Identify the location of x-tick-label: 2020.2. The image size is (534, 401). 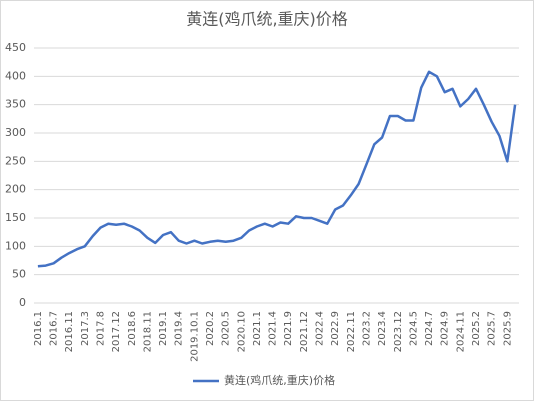
(210, 328).